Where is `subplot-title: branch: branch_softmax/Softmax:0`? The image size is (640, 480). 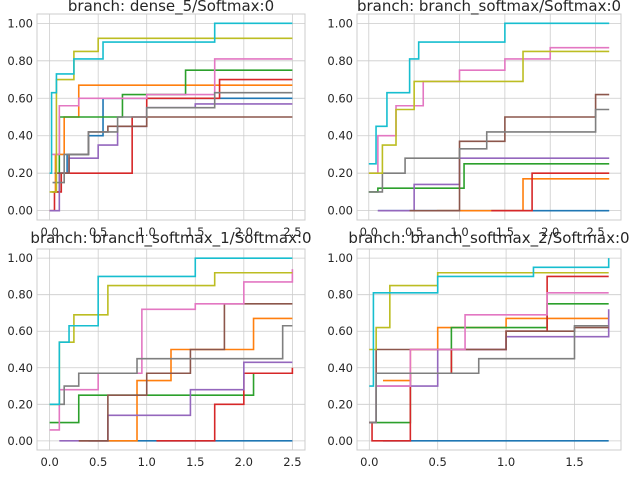 subplot-title: branch: branch_softmax/Softmax:0 is located at coordinates (489, 8).